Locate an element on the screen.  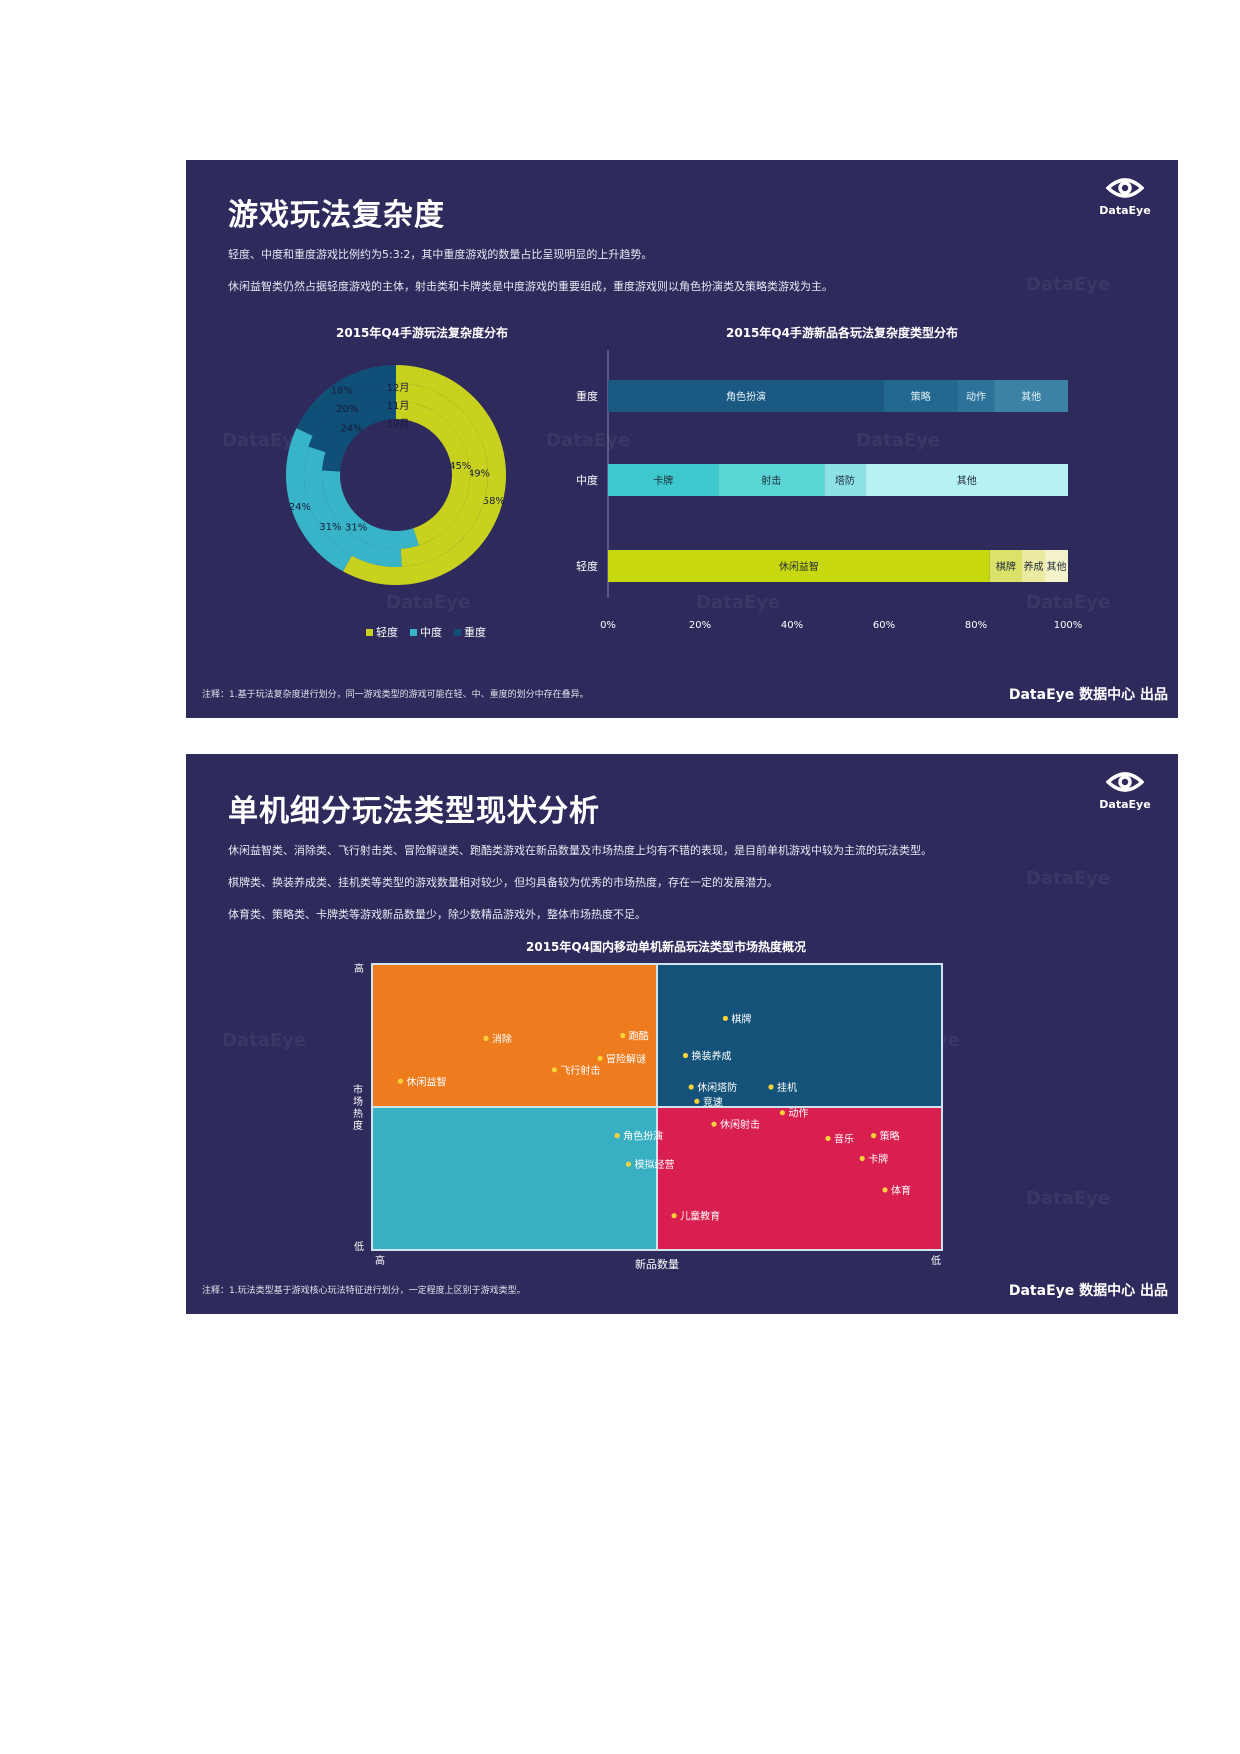
x-axis-title: 新品数量 is located at coordinates (657, 1264).